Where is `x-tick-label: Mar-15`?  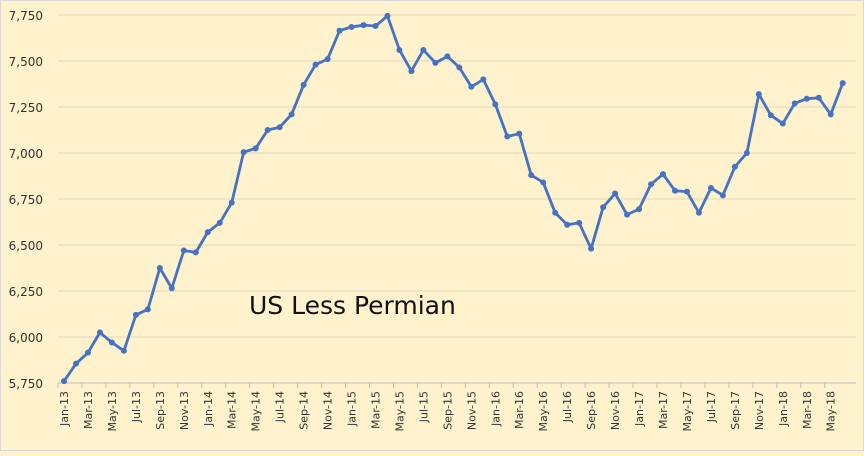
x-tick-label: Mar-15 is located at coordinates (375, 410).